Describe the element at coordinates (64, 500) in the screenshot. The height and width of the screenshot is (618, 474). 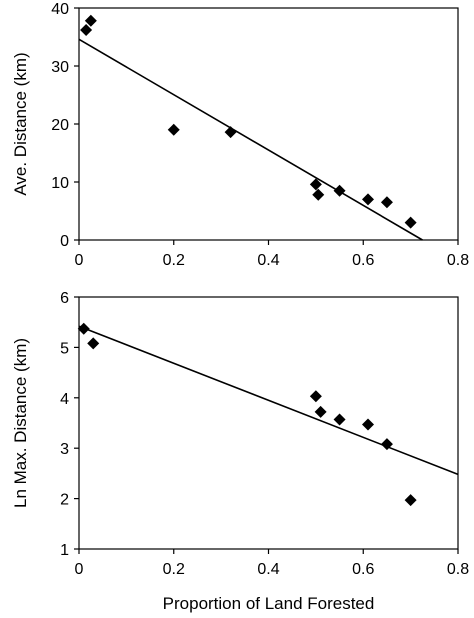
I see `y-tick-label: 2` at that location.